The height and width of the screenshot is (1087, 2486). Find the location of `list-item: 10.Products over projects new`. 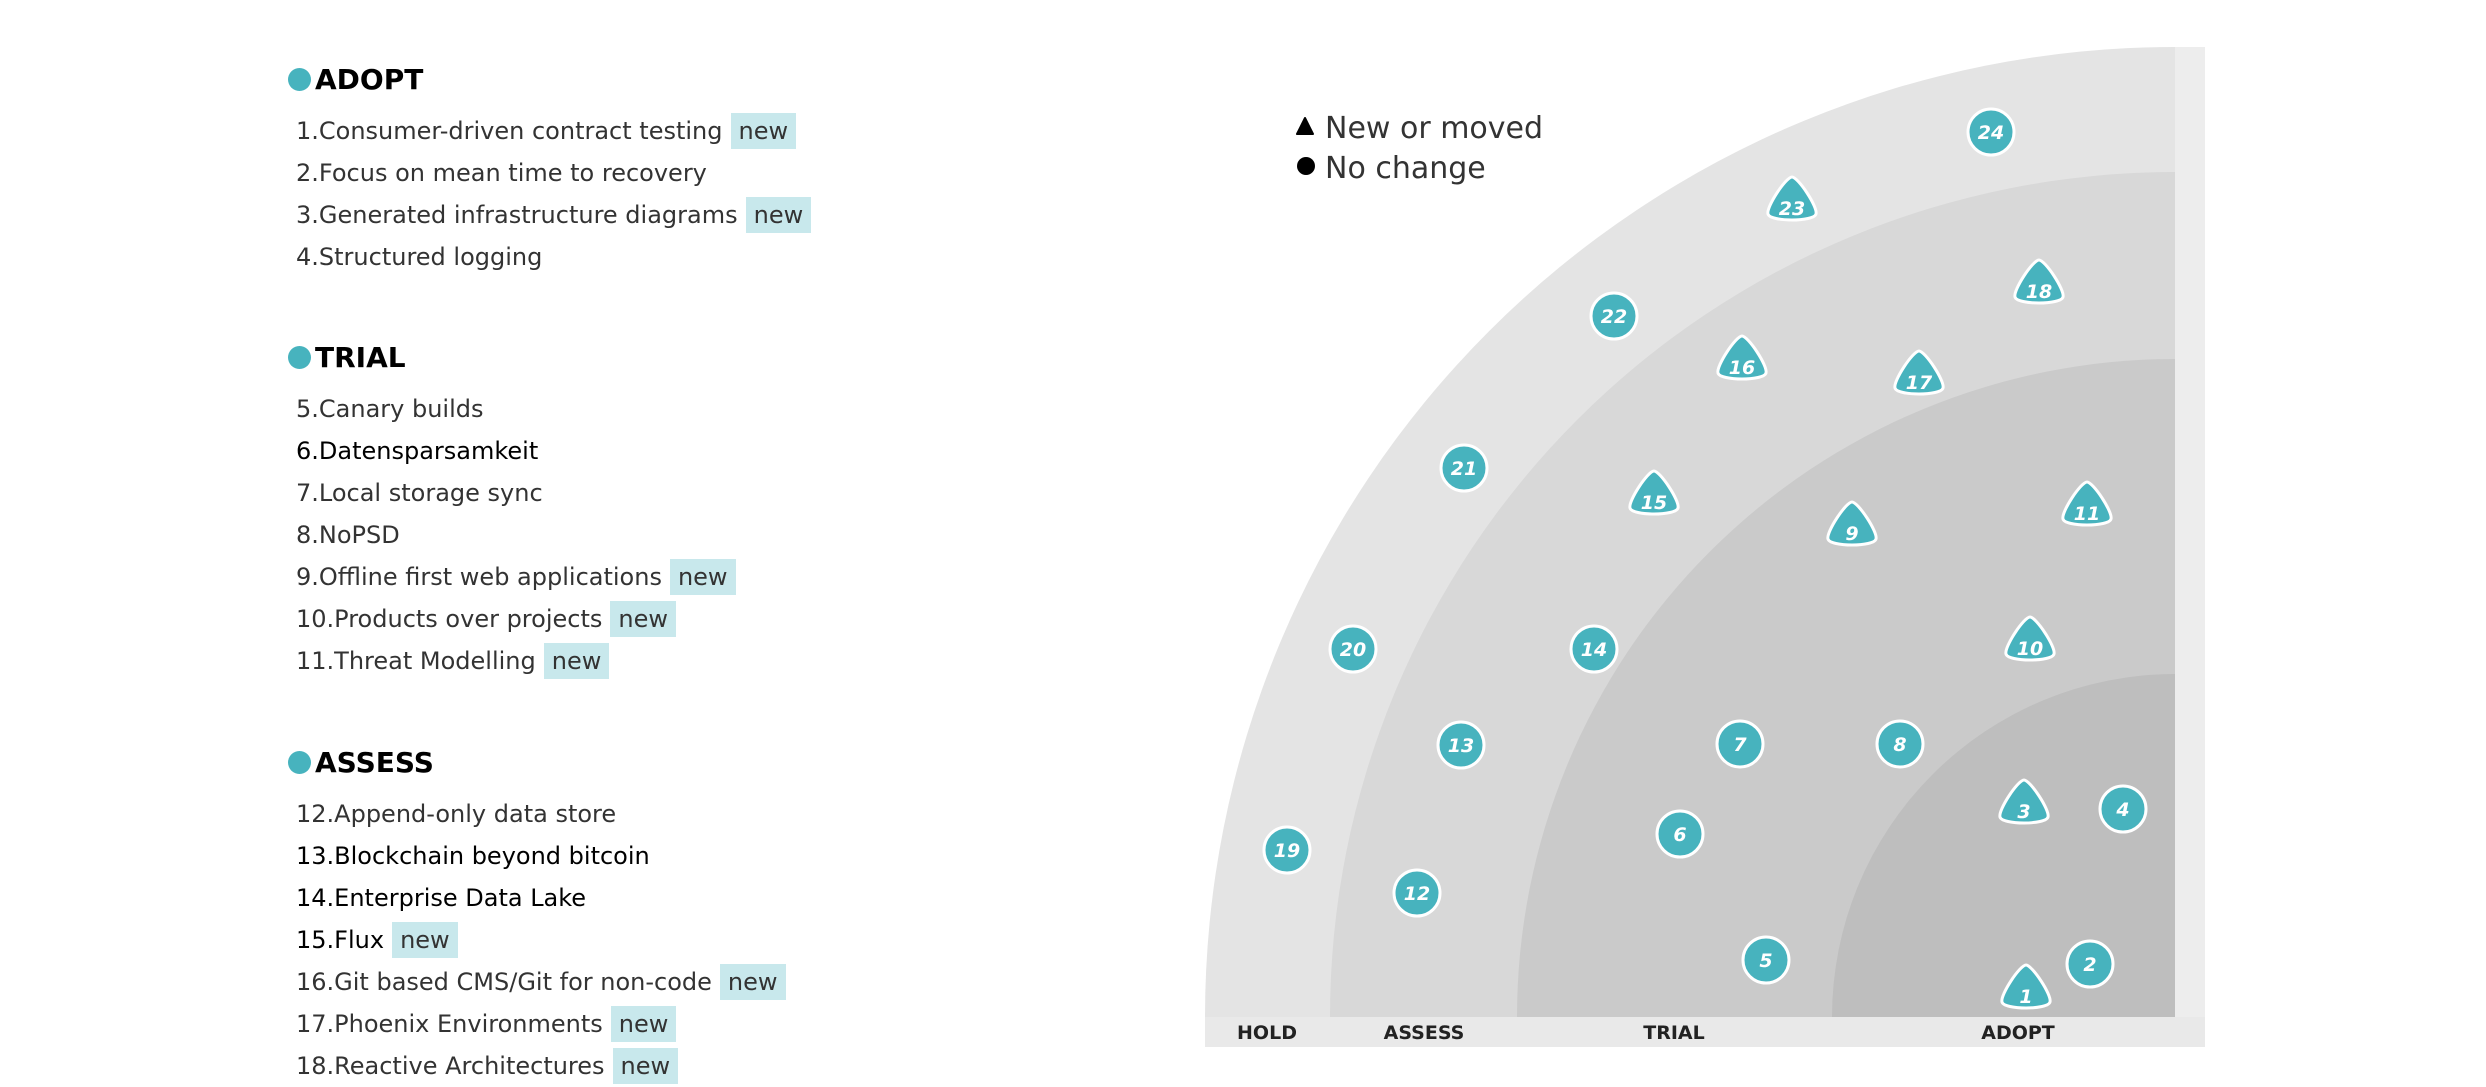

list-item: 10.Products over projects new is located at coordinates (516, 619).